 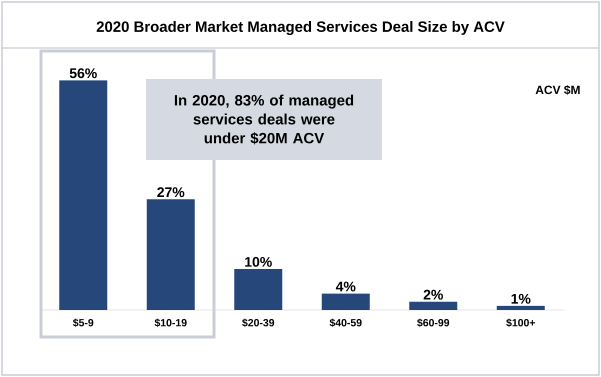 I want to click on annotation: ACV $M, so click(x=558, y=90).